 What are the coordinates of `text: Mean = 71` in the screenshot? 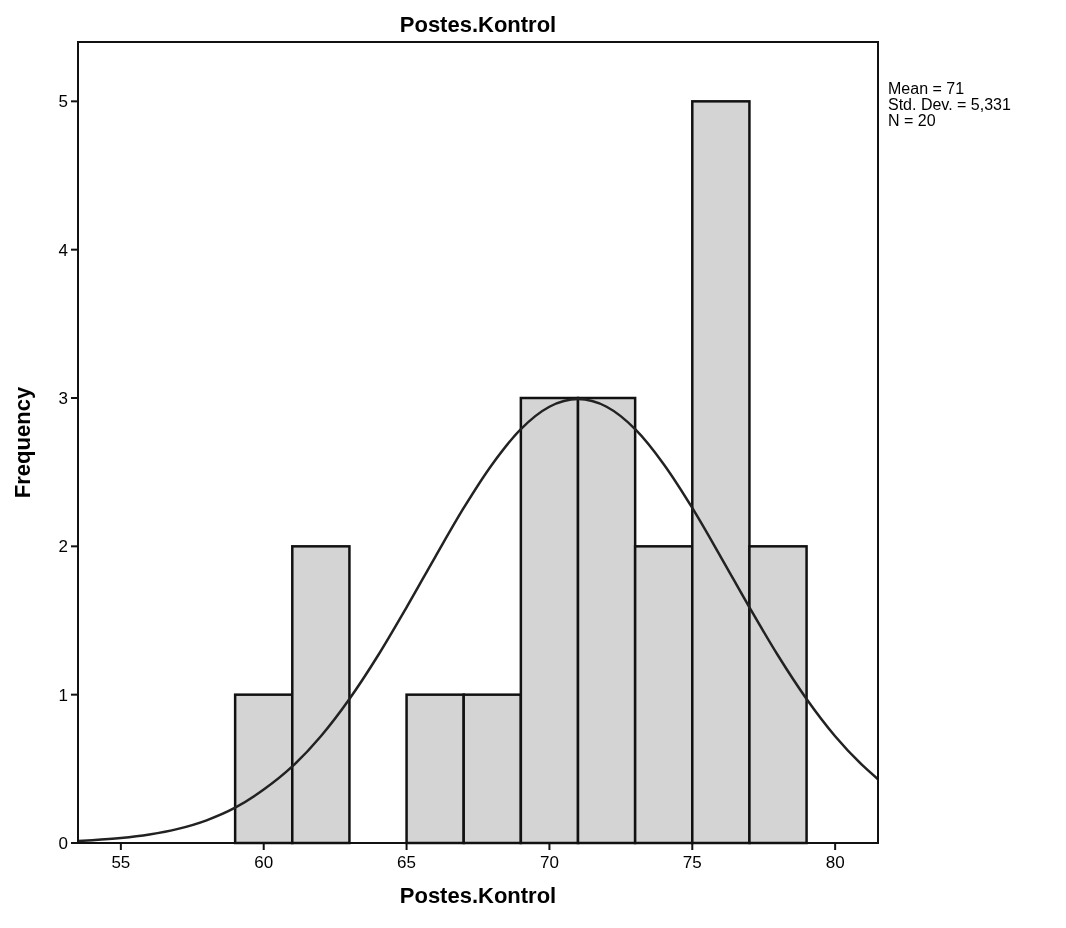 It's located at (926, 88).